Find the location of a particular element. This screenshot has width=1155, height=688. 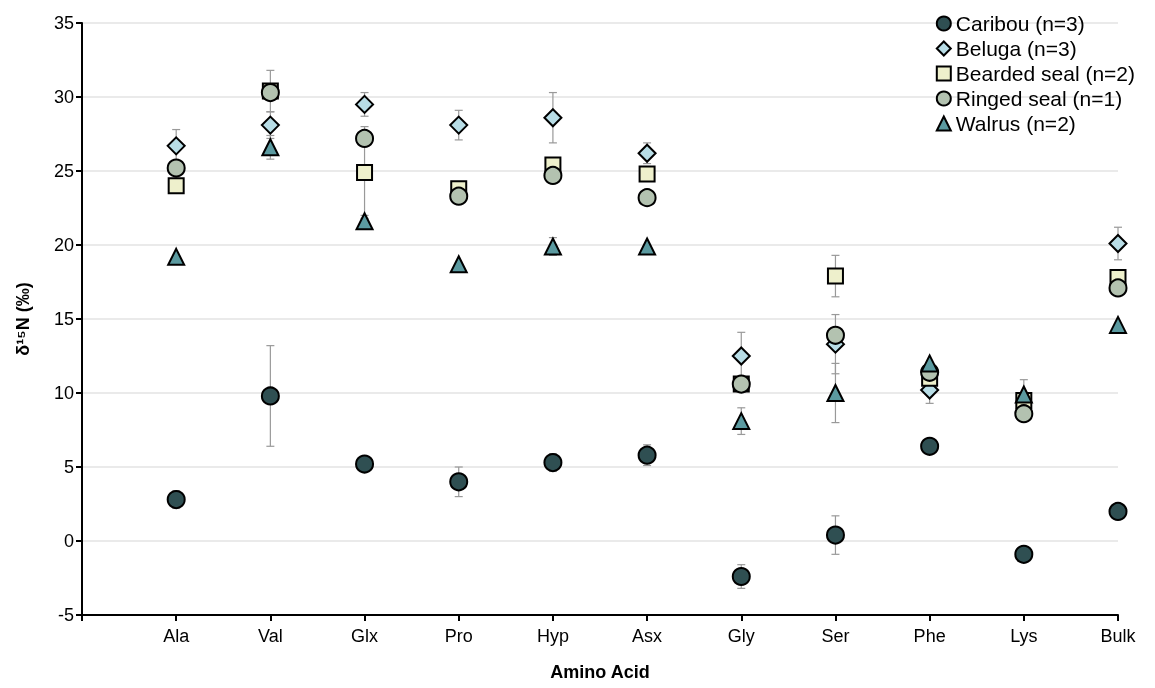

legend-label: Beluga (n=3) is located at coordinates (1016, 48).